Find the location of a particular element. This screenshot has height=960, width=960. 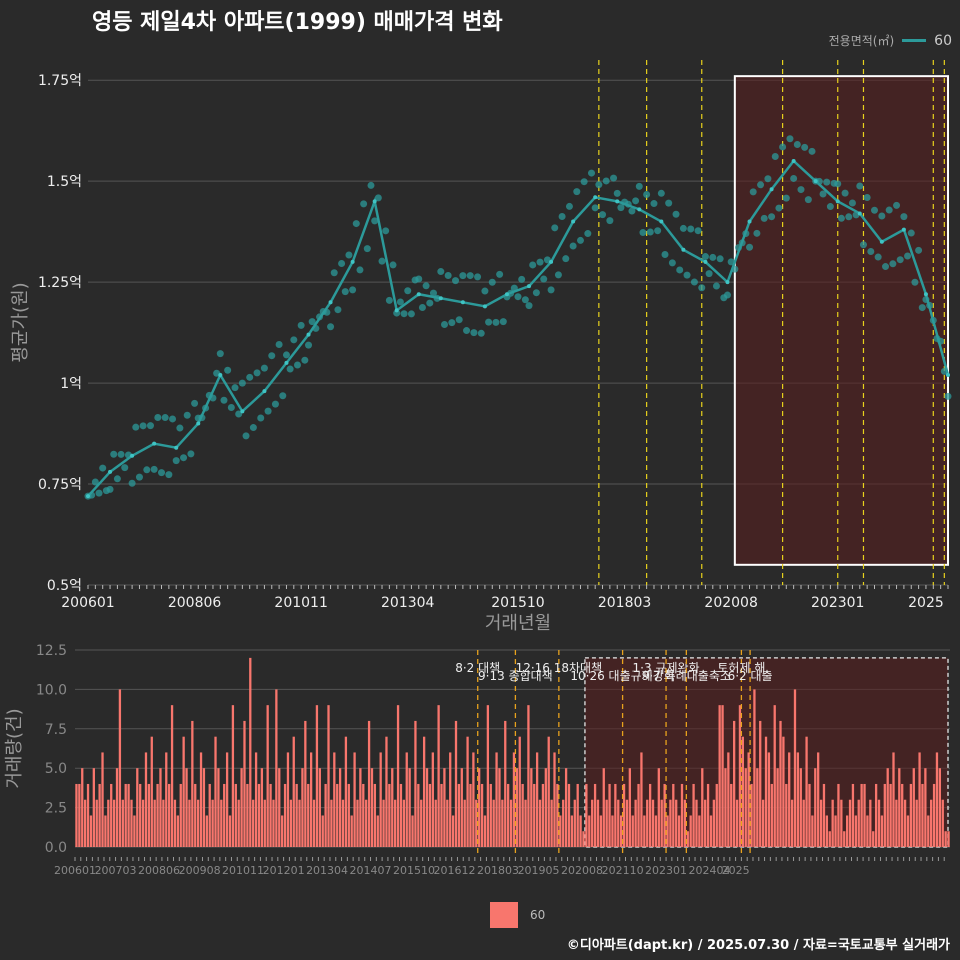

top-x-tick-label: 201011 is located at coordinates (300, 603).